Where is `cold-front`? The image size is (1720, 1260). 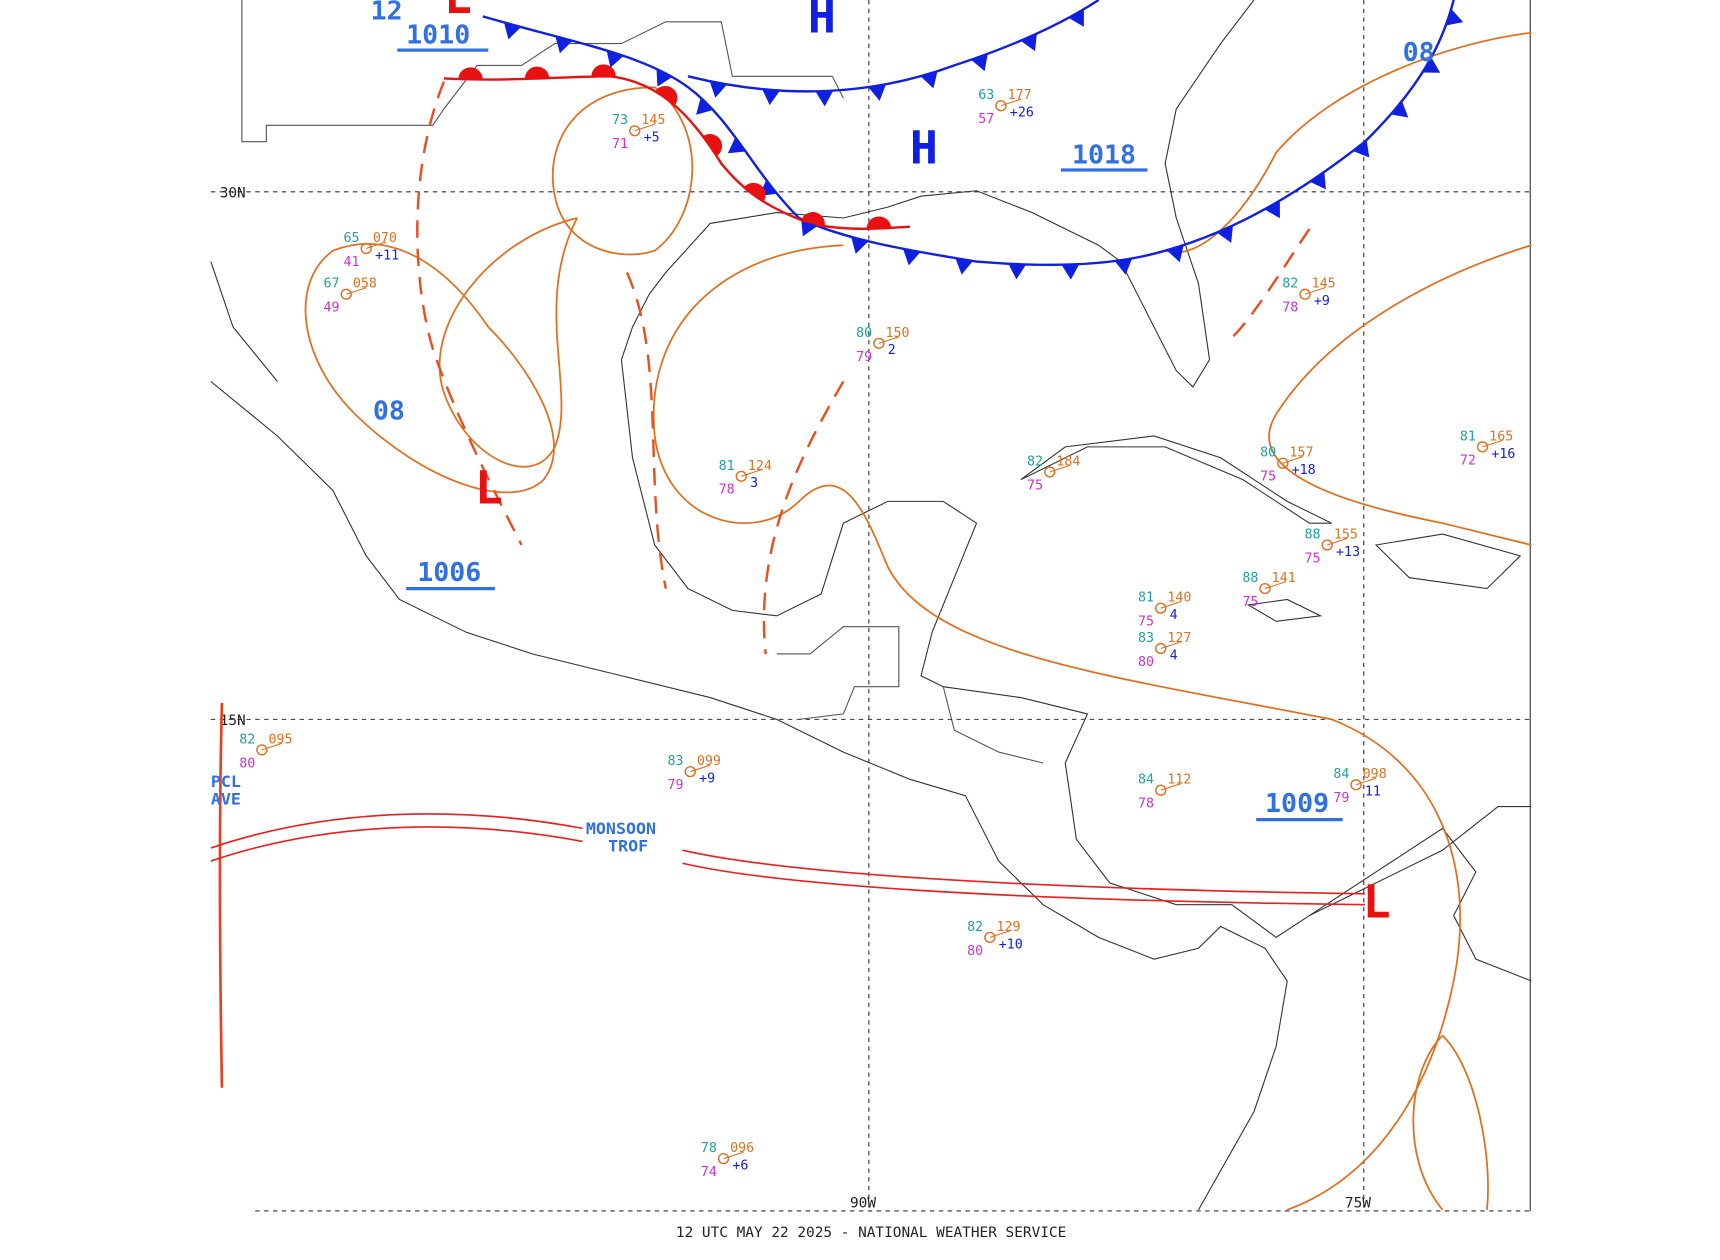 cold-front is located at coordinates (893, 46).